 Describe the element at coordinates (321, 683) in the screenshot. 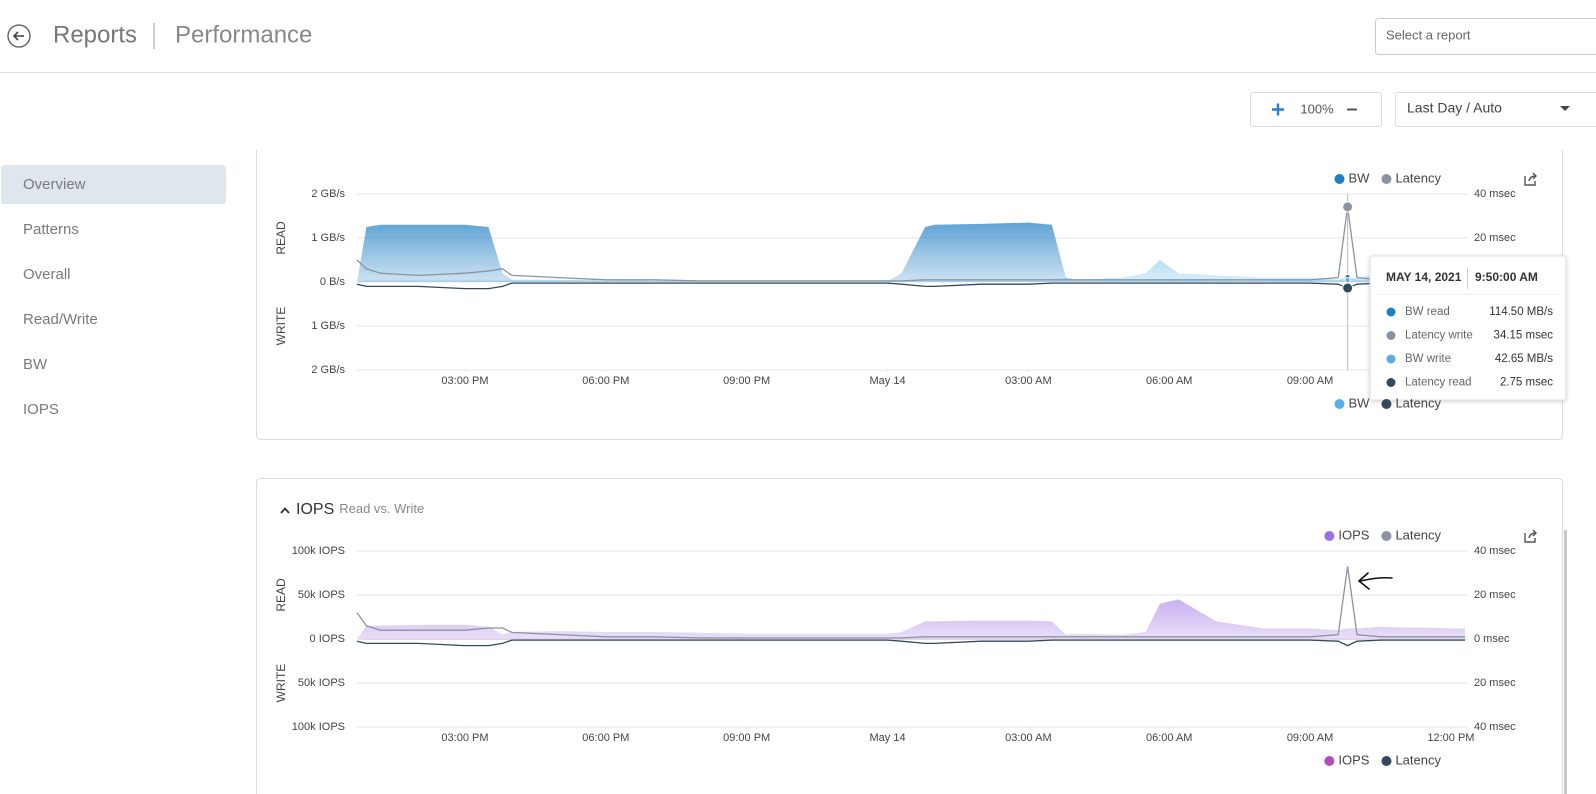

I see `y-tick-label: 50k IOPS` at that location.